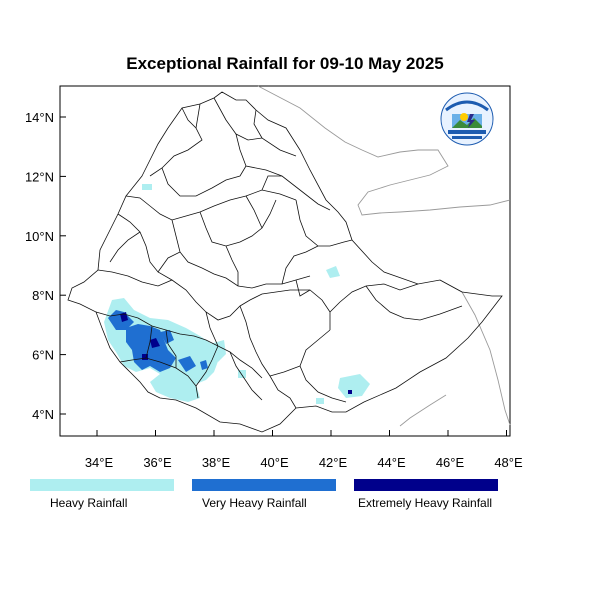  What do you see at coordinates (99, 462) in the screenshot?
I see `x-tick-label: 34°E` at bounding box center [99, 462].